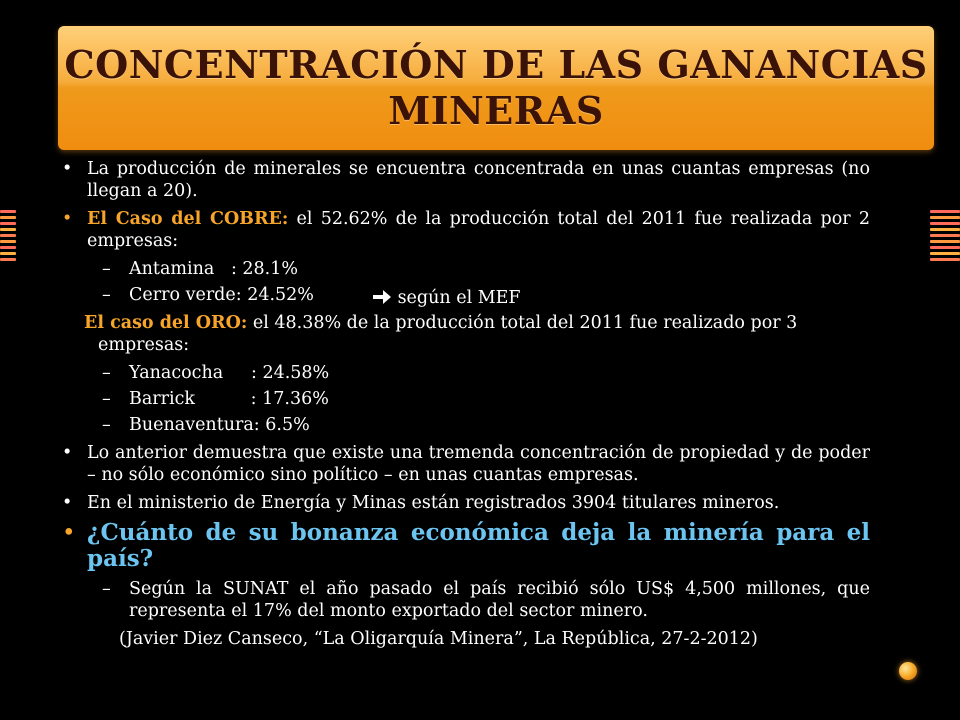  I want to click on right-arrow-icon, so click(385, 298).